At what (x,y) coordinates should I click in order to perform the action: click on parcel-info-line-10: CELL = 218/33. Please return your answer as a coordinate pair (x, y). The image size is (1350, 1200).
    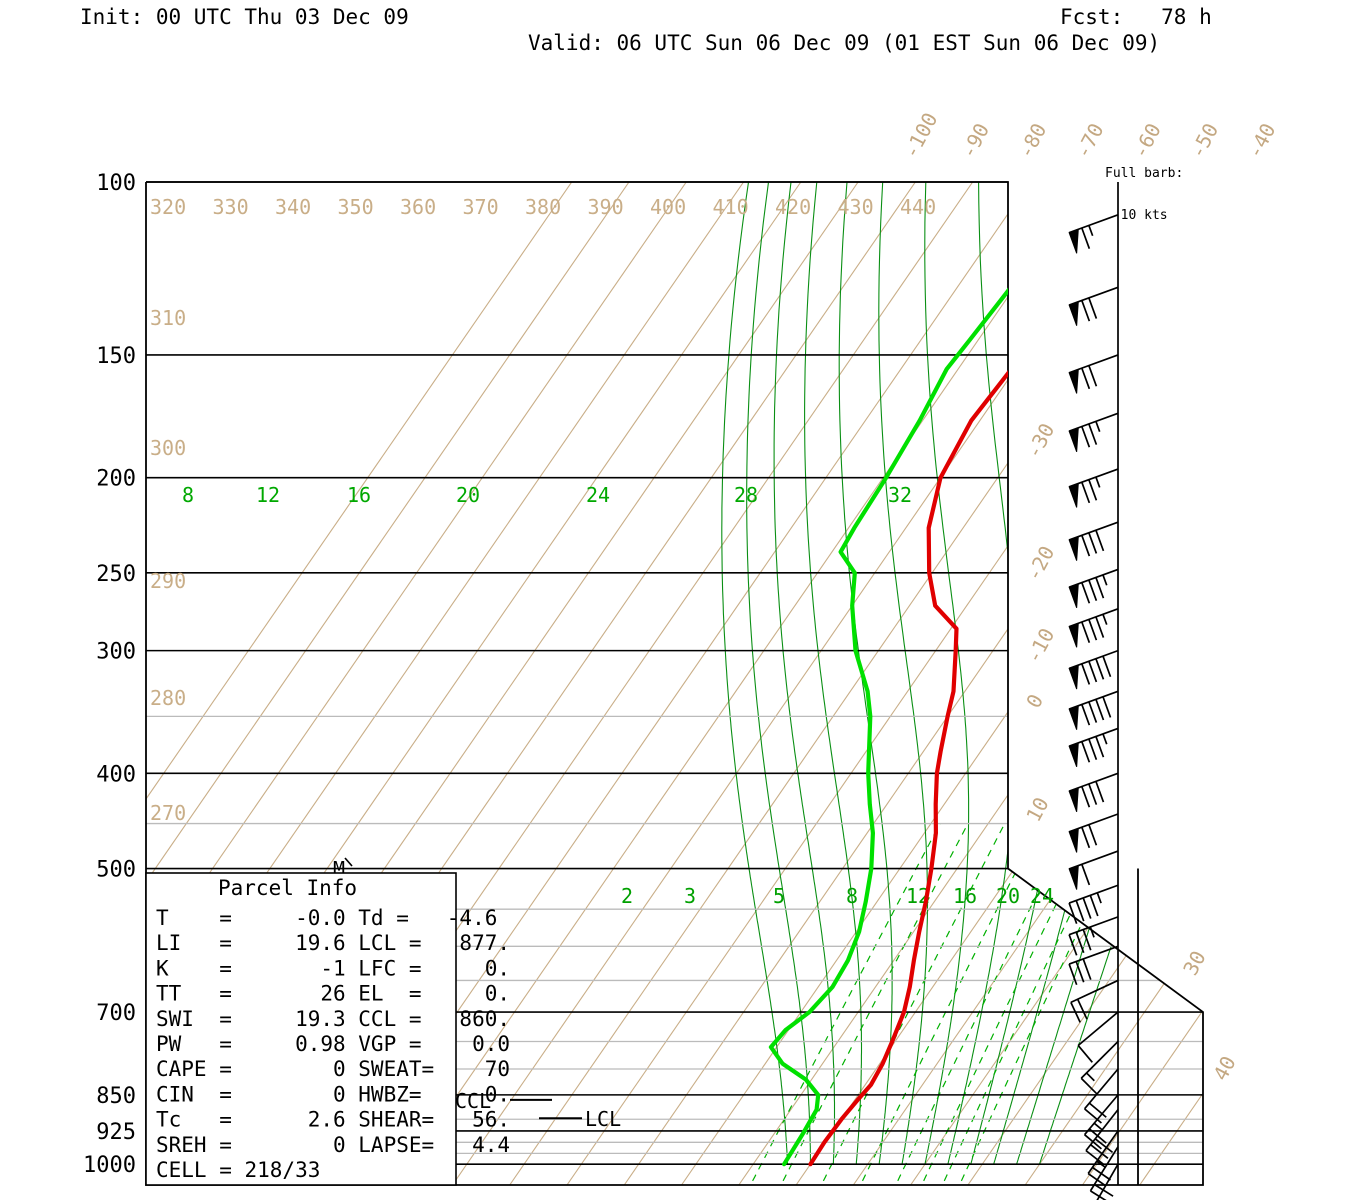
    Looking at the image, I should click on (238, 1170).